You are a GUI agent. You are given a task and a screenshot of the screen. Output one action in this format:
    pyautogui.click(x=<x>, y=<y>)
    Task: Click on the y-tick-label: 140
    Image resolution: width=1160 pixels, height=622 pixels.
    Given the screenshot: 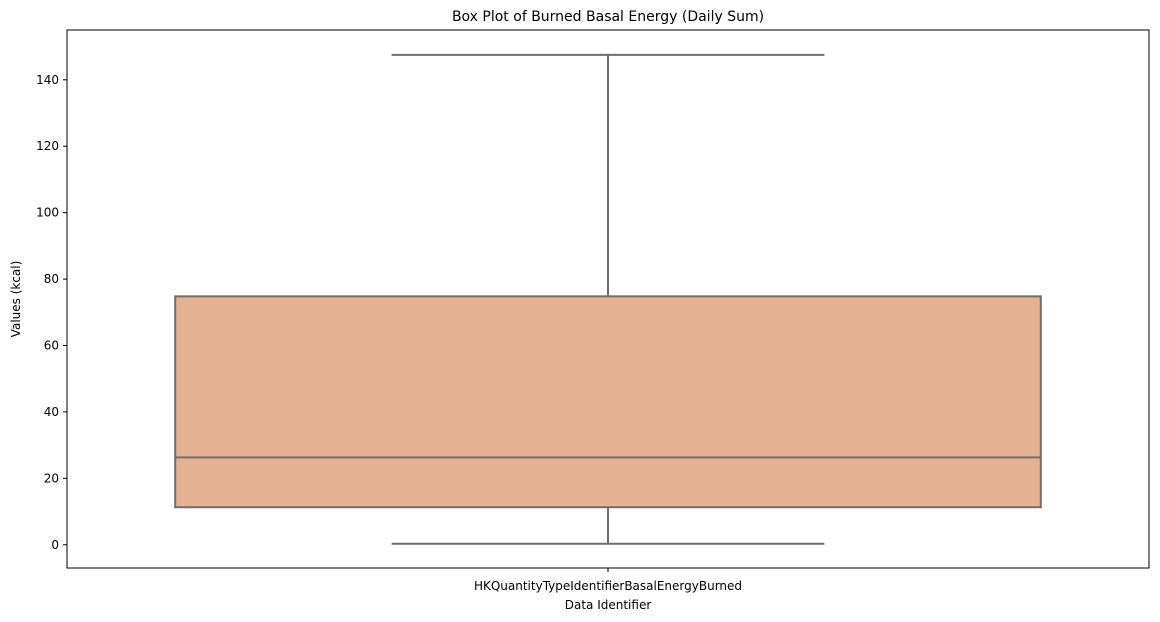 What is the action you would take?
    pyautogui.click(x=47, y=80)
    